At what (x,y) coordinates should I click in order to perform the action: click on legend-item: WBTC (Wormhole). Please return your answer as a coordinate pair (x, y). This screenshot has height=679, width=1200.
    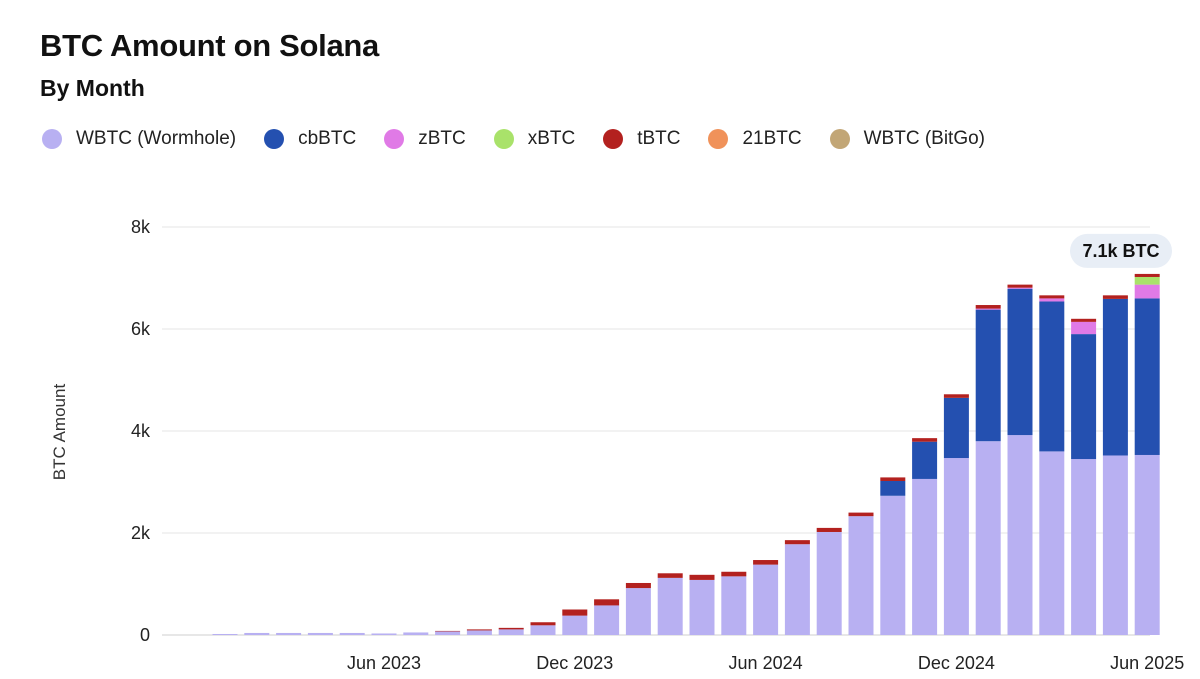
    Looking at the image, I should click on (139, 139).